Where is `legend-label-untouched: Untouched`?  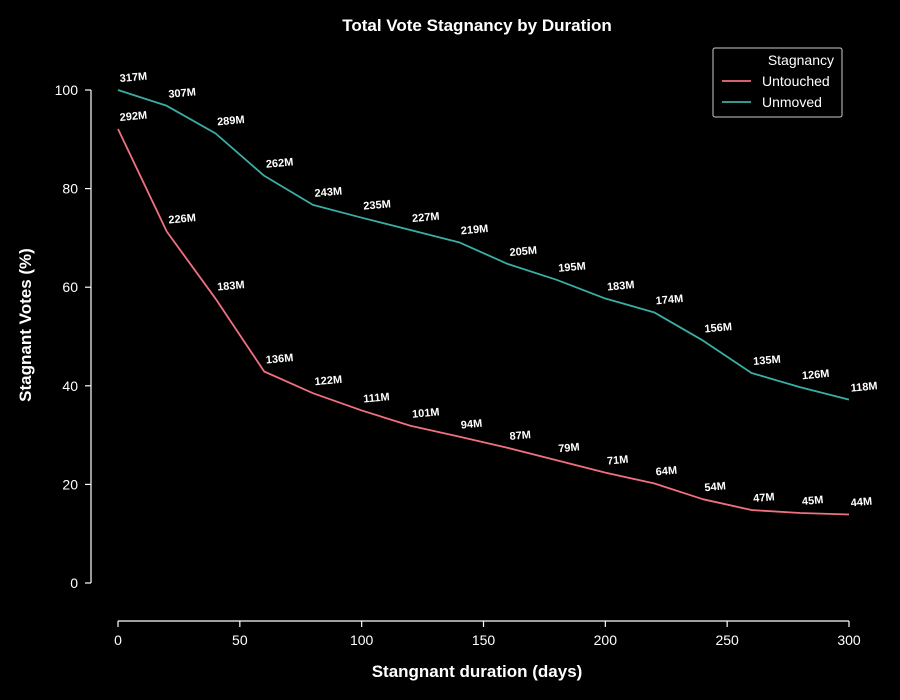
legend-label-untouched: Untouched is located at coordinates (796, 81).